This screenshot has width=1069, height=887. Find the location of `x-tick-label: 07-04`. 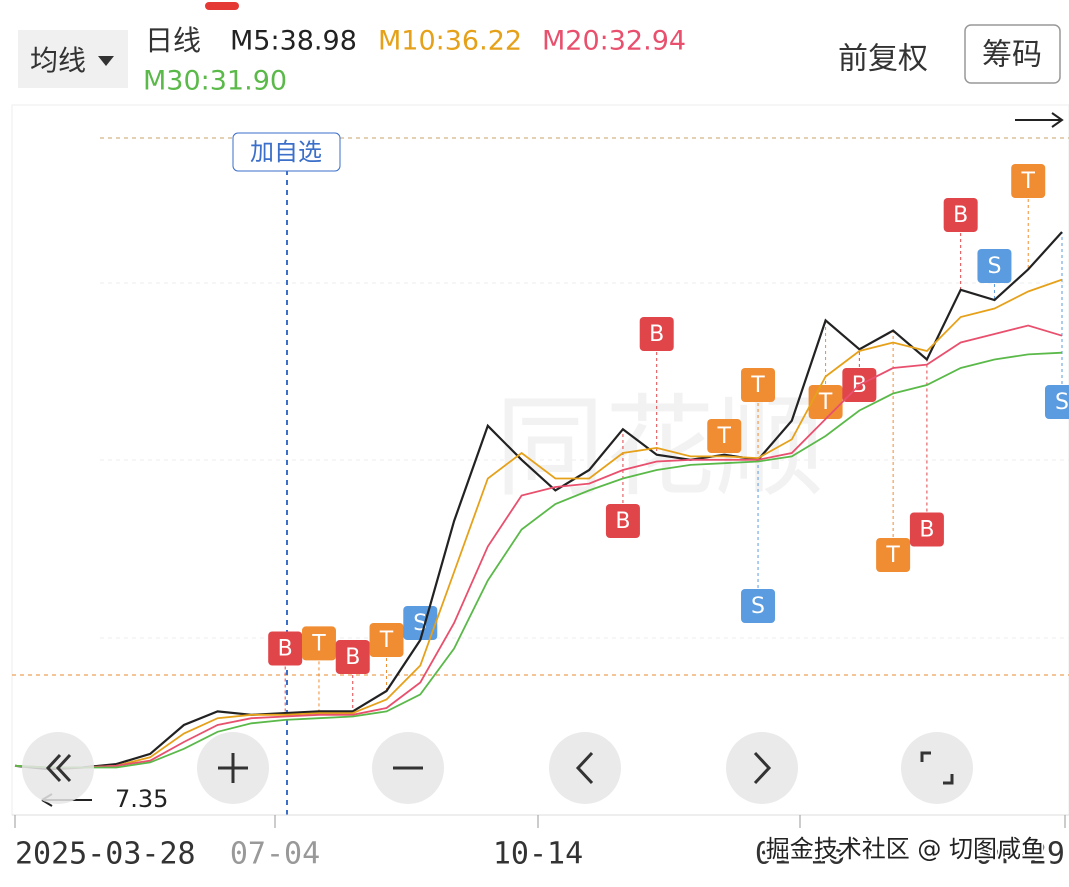

x-tick-label: 07-04 is located at coordinates (275, 854).